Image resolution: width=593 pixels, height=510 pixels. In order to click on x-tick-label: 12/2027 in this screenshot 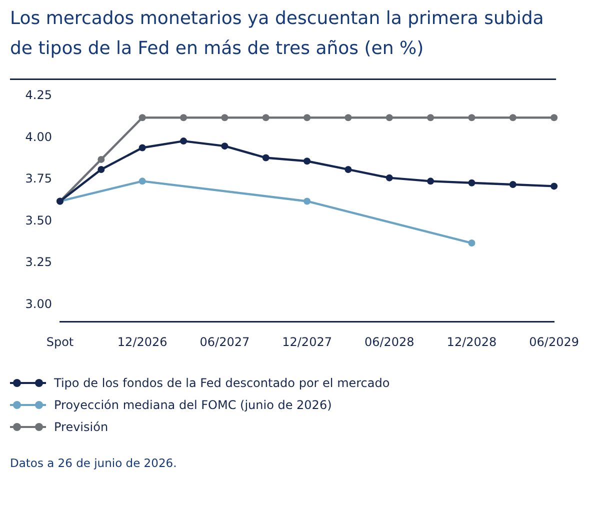, I will do `click(307, 341)`.